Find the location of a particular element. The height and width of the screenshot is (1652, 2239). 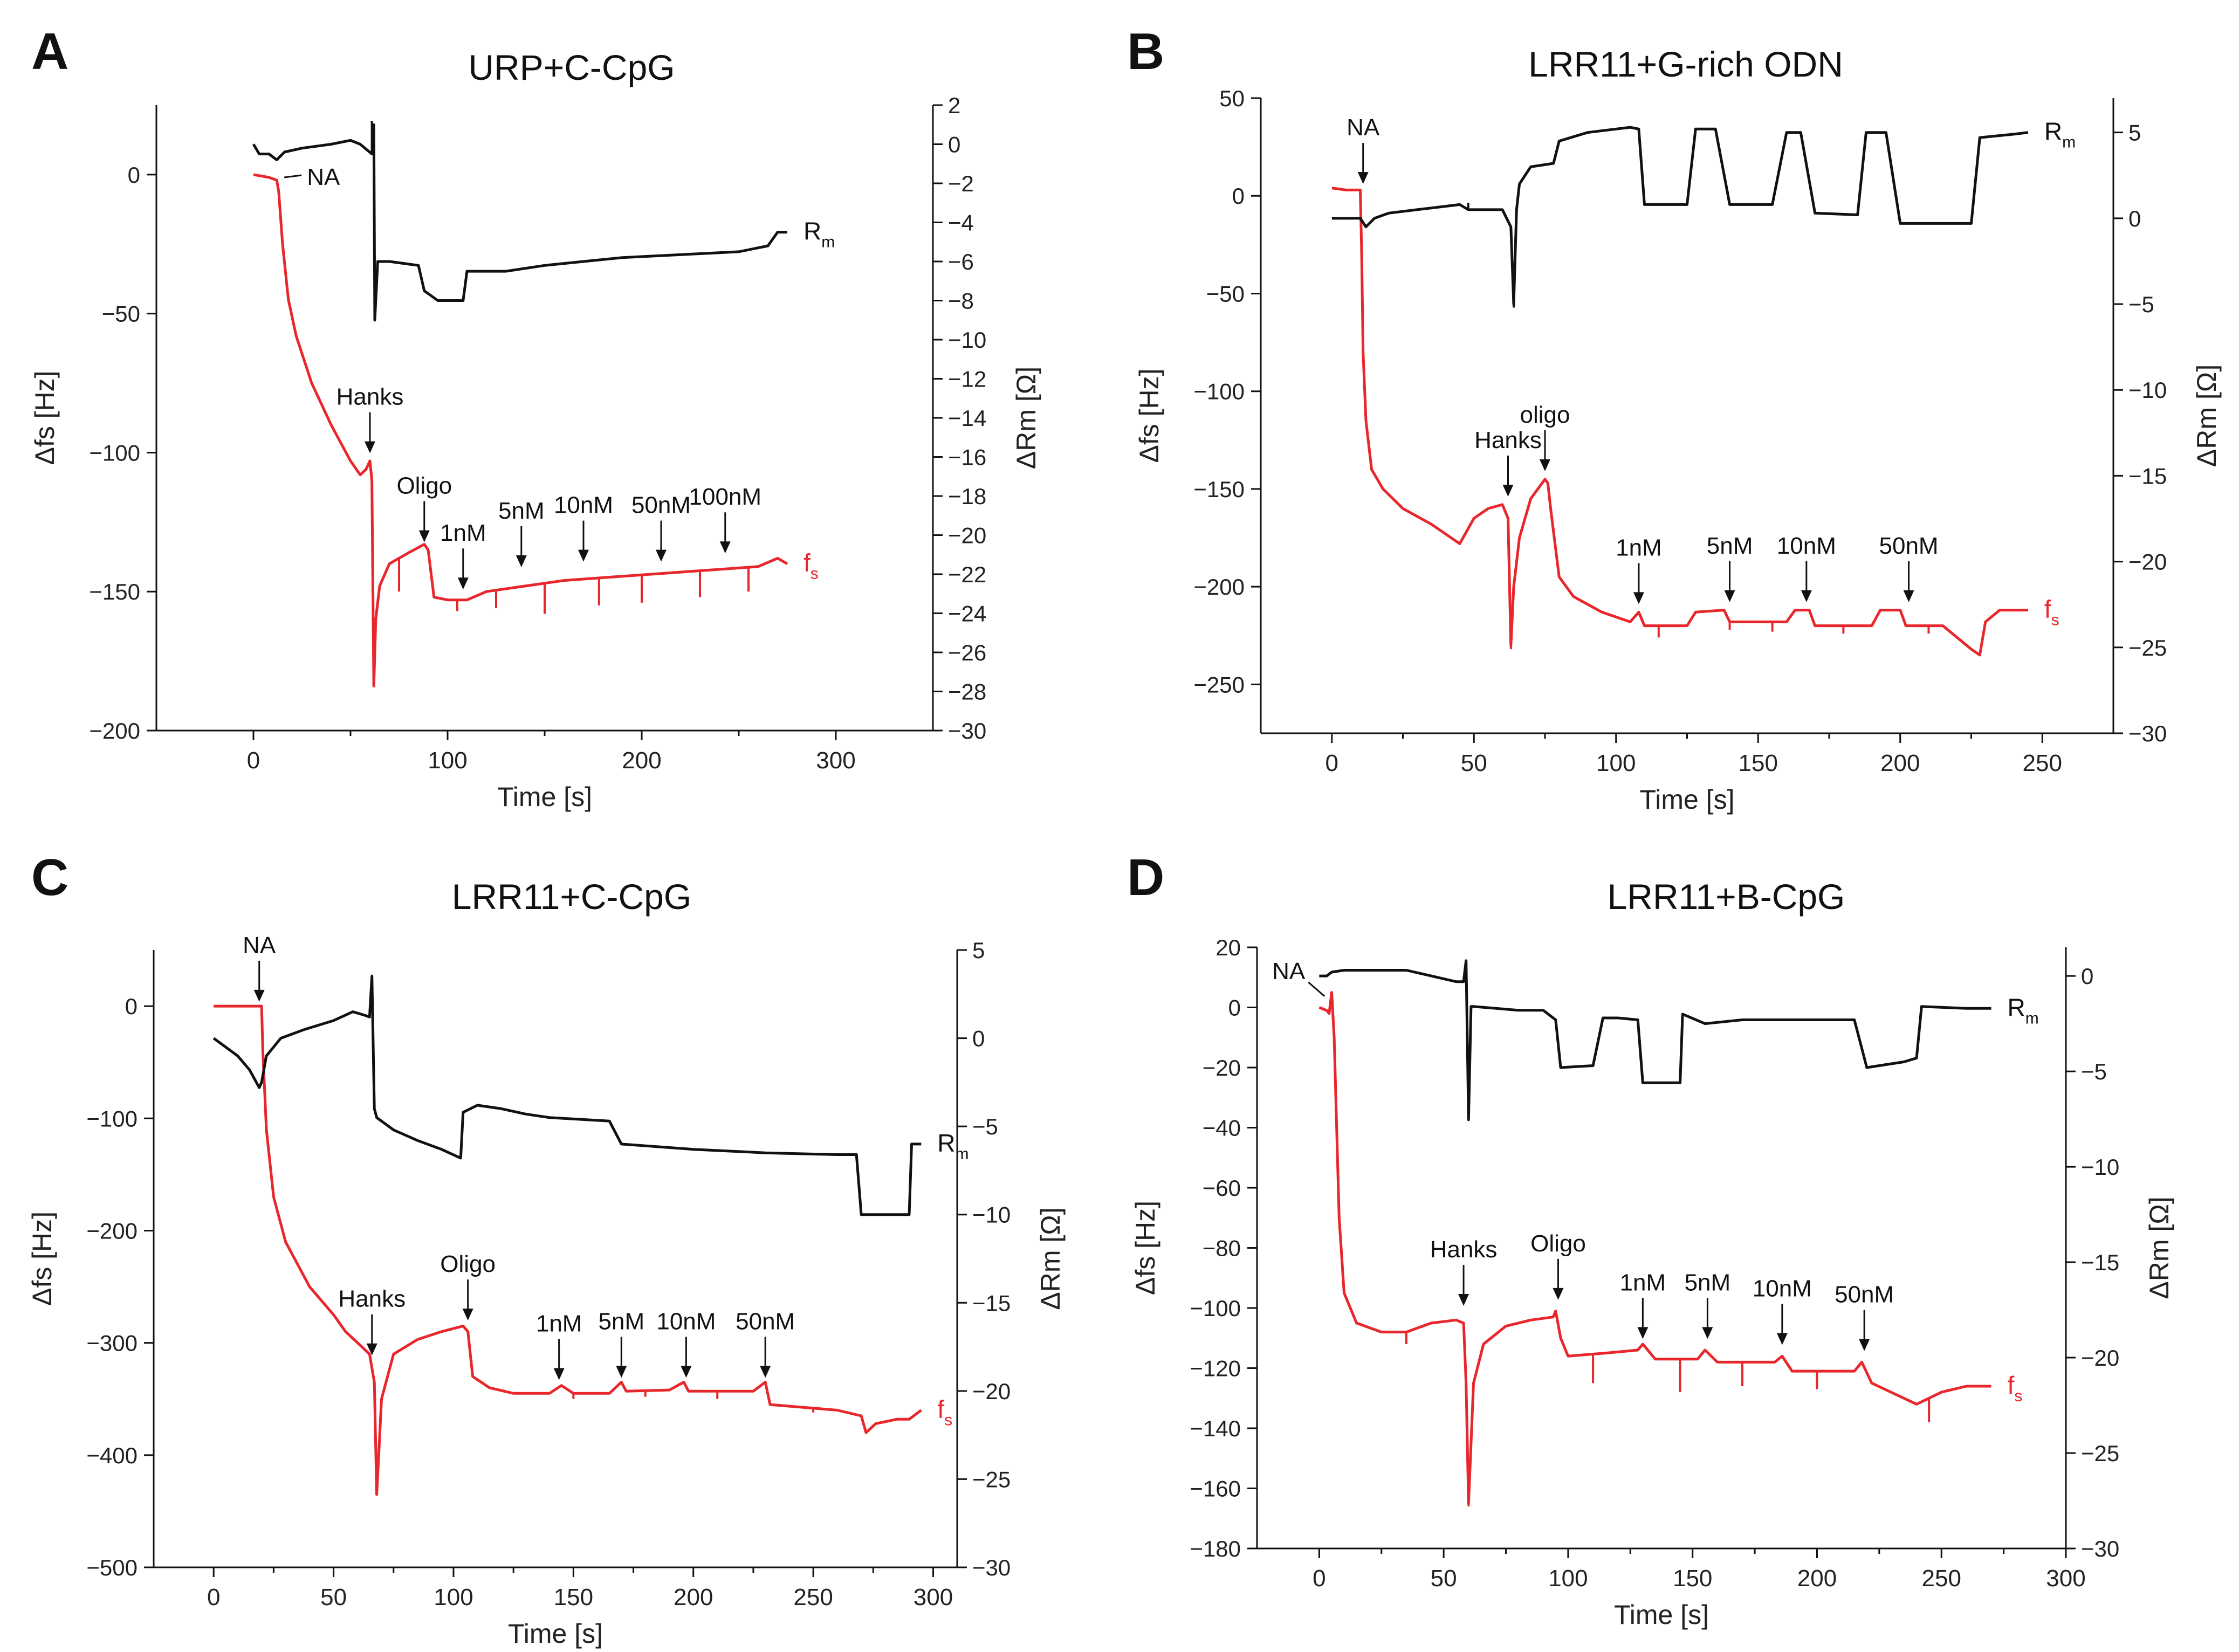

panel-letter: D is located at coordinates (1146, 877).